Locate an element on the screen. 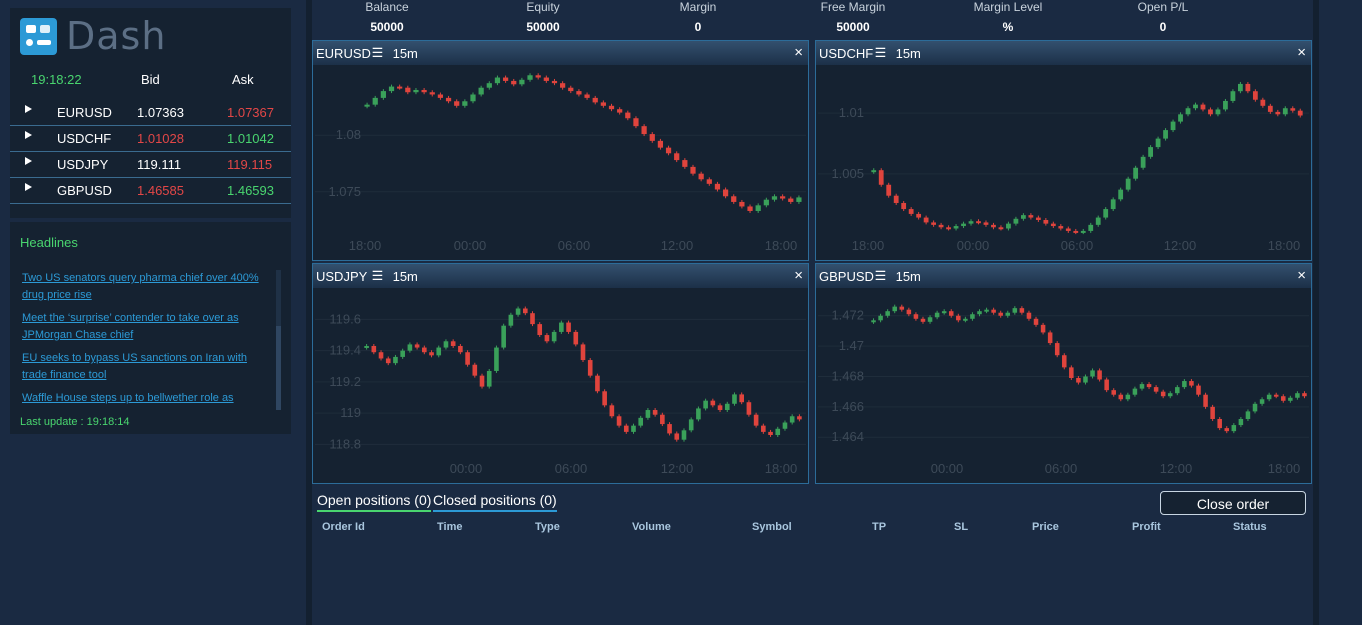 The width and height of the screenshot is (1362, 625). column-header: Volume is located at coordinates (651, 527).